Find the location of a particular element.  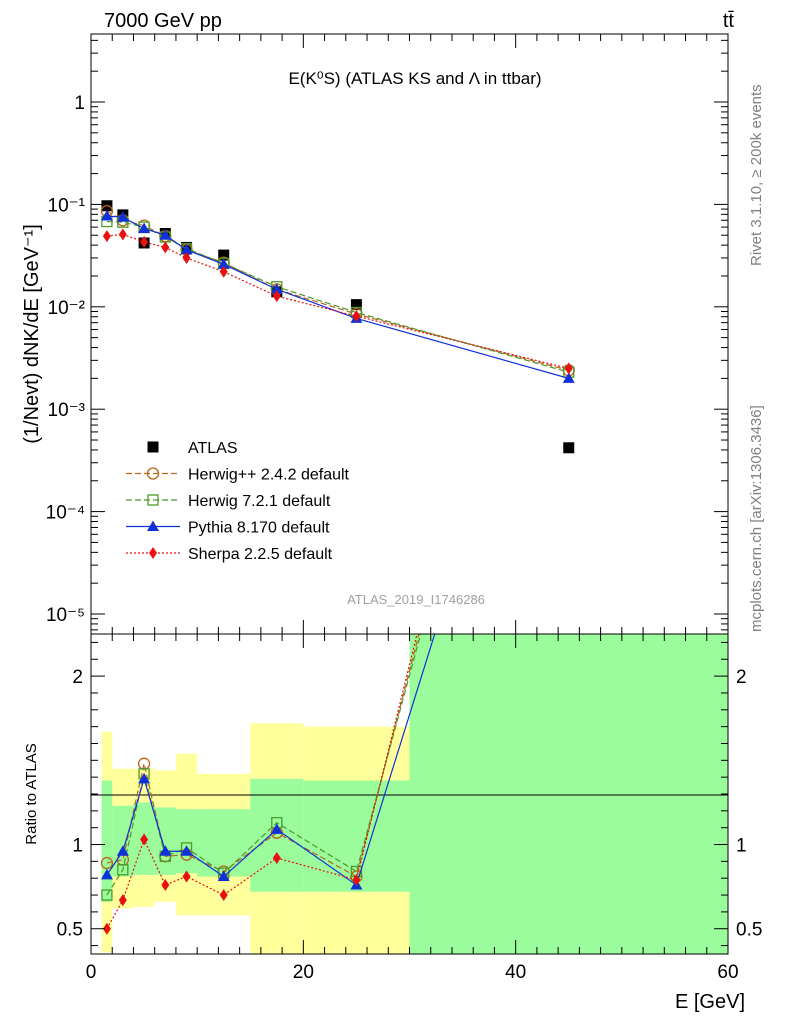

chart-title: E(K⁰S) (ATLAS KS and Λ in ttbar) is located at coordinates (414, 78).